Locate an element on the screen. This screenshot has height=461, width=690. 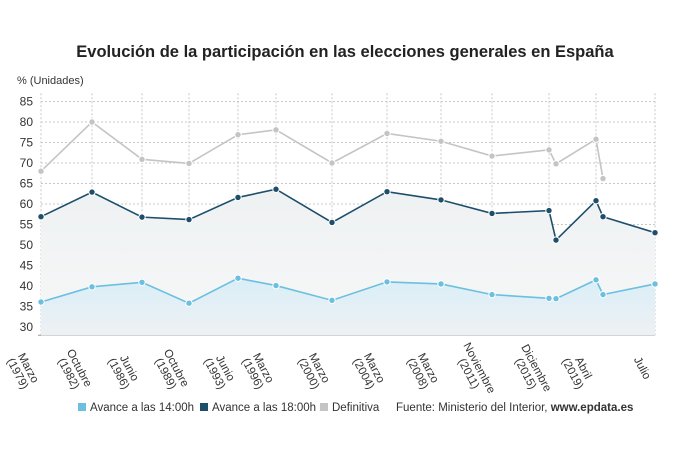
y-tick-label: 45 is located at coordinates (27, 266).